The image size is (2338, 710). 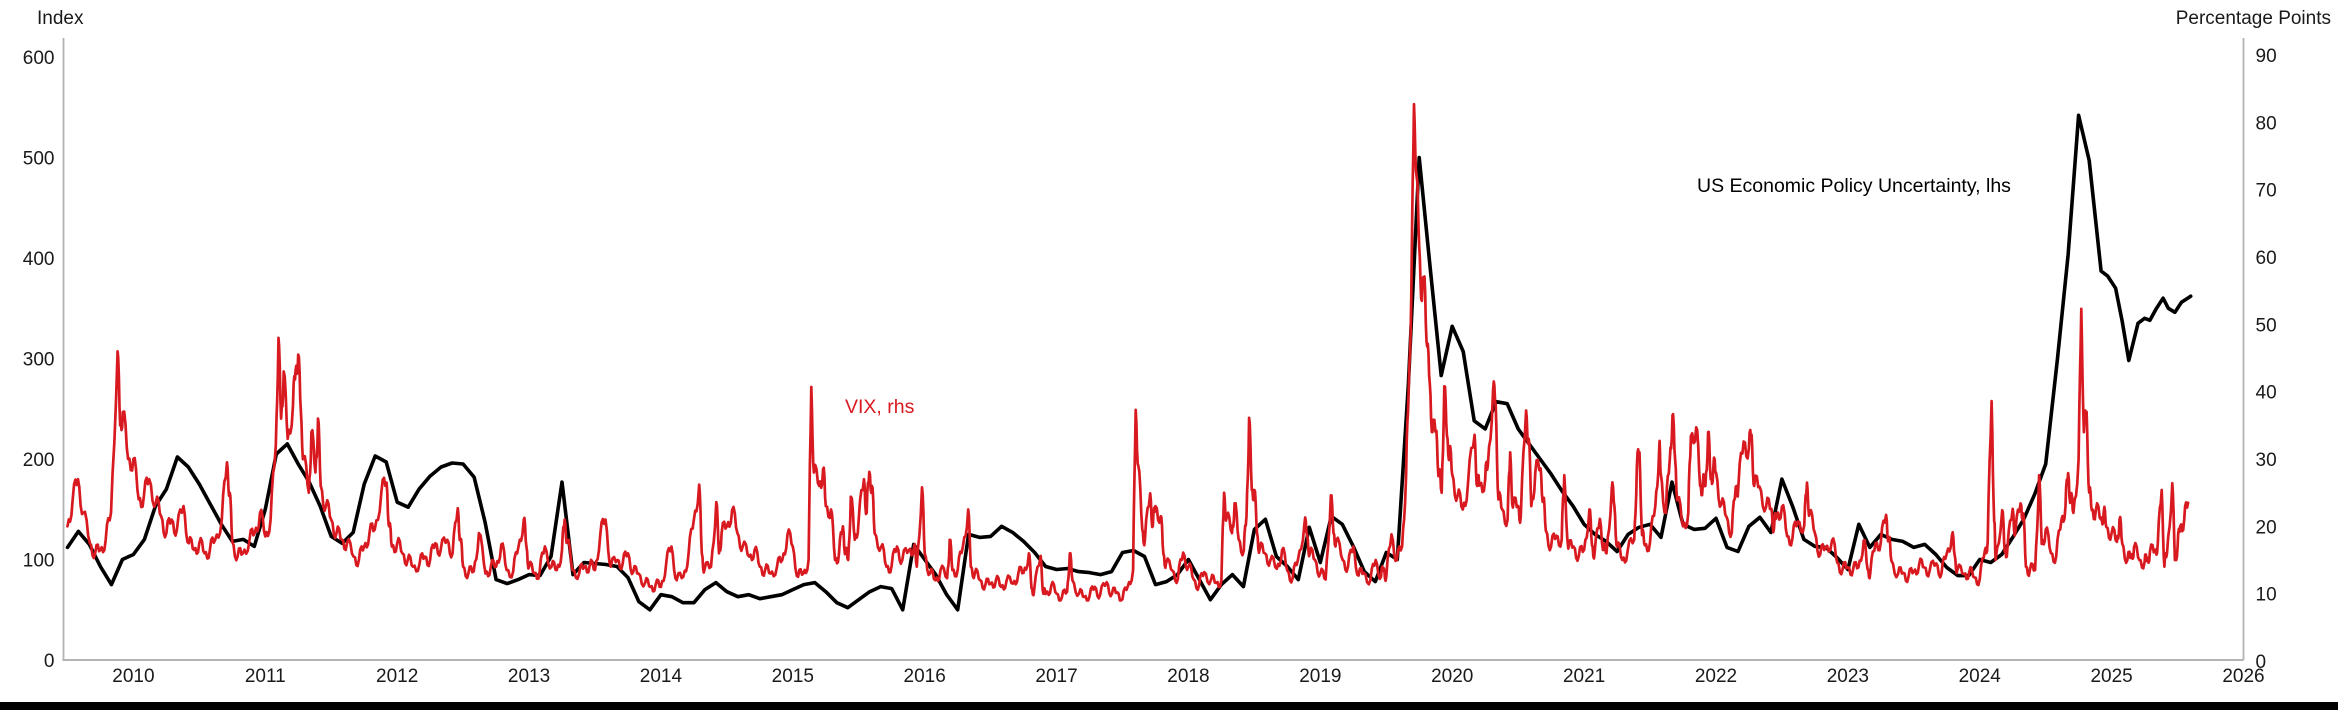 I want to click on right-tick-label: 90, so click(x=2266, y=56).